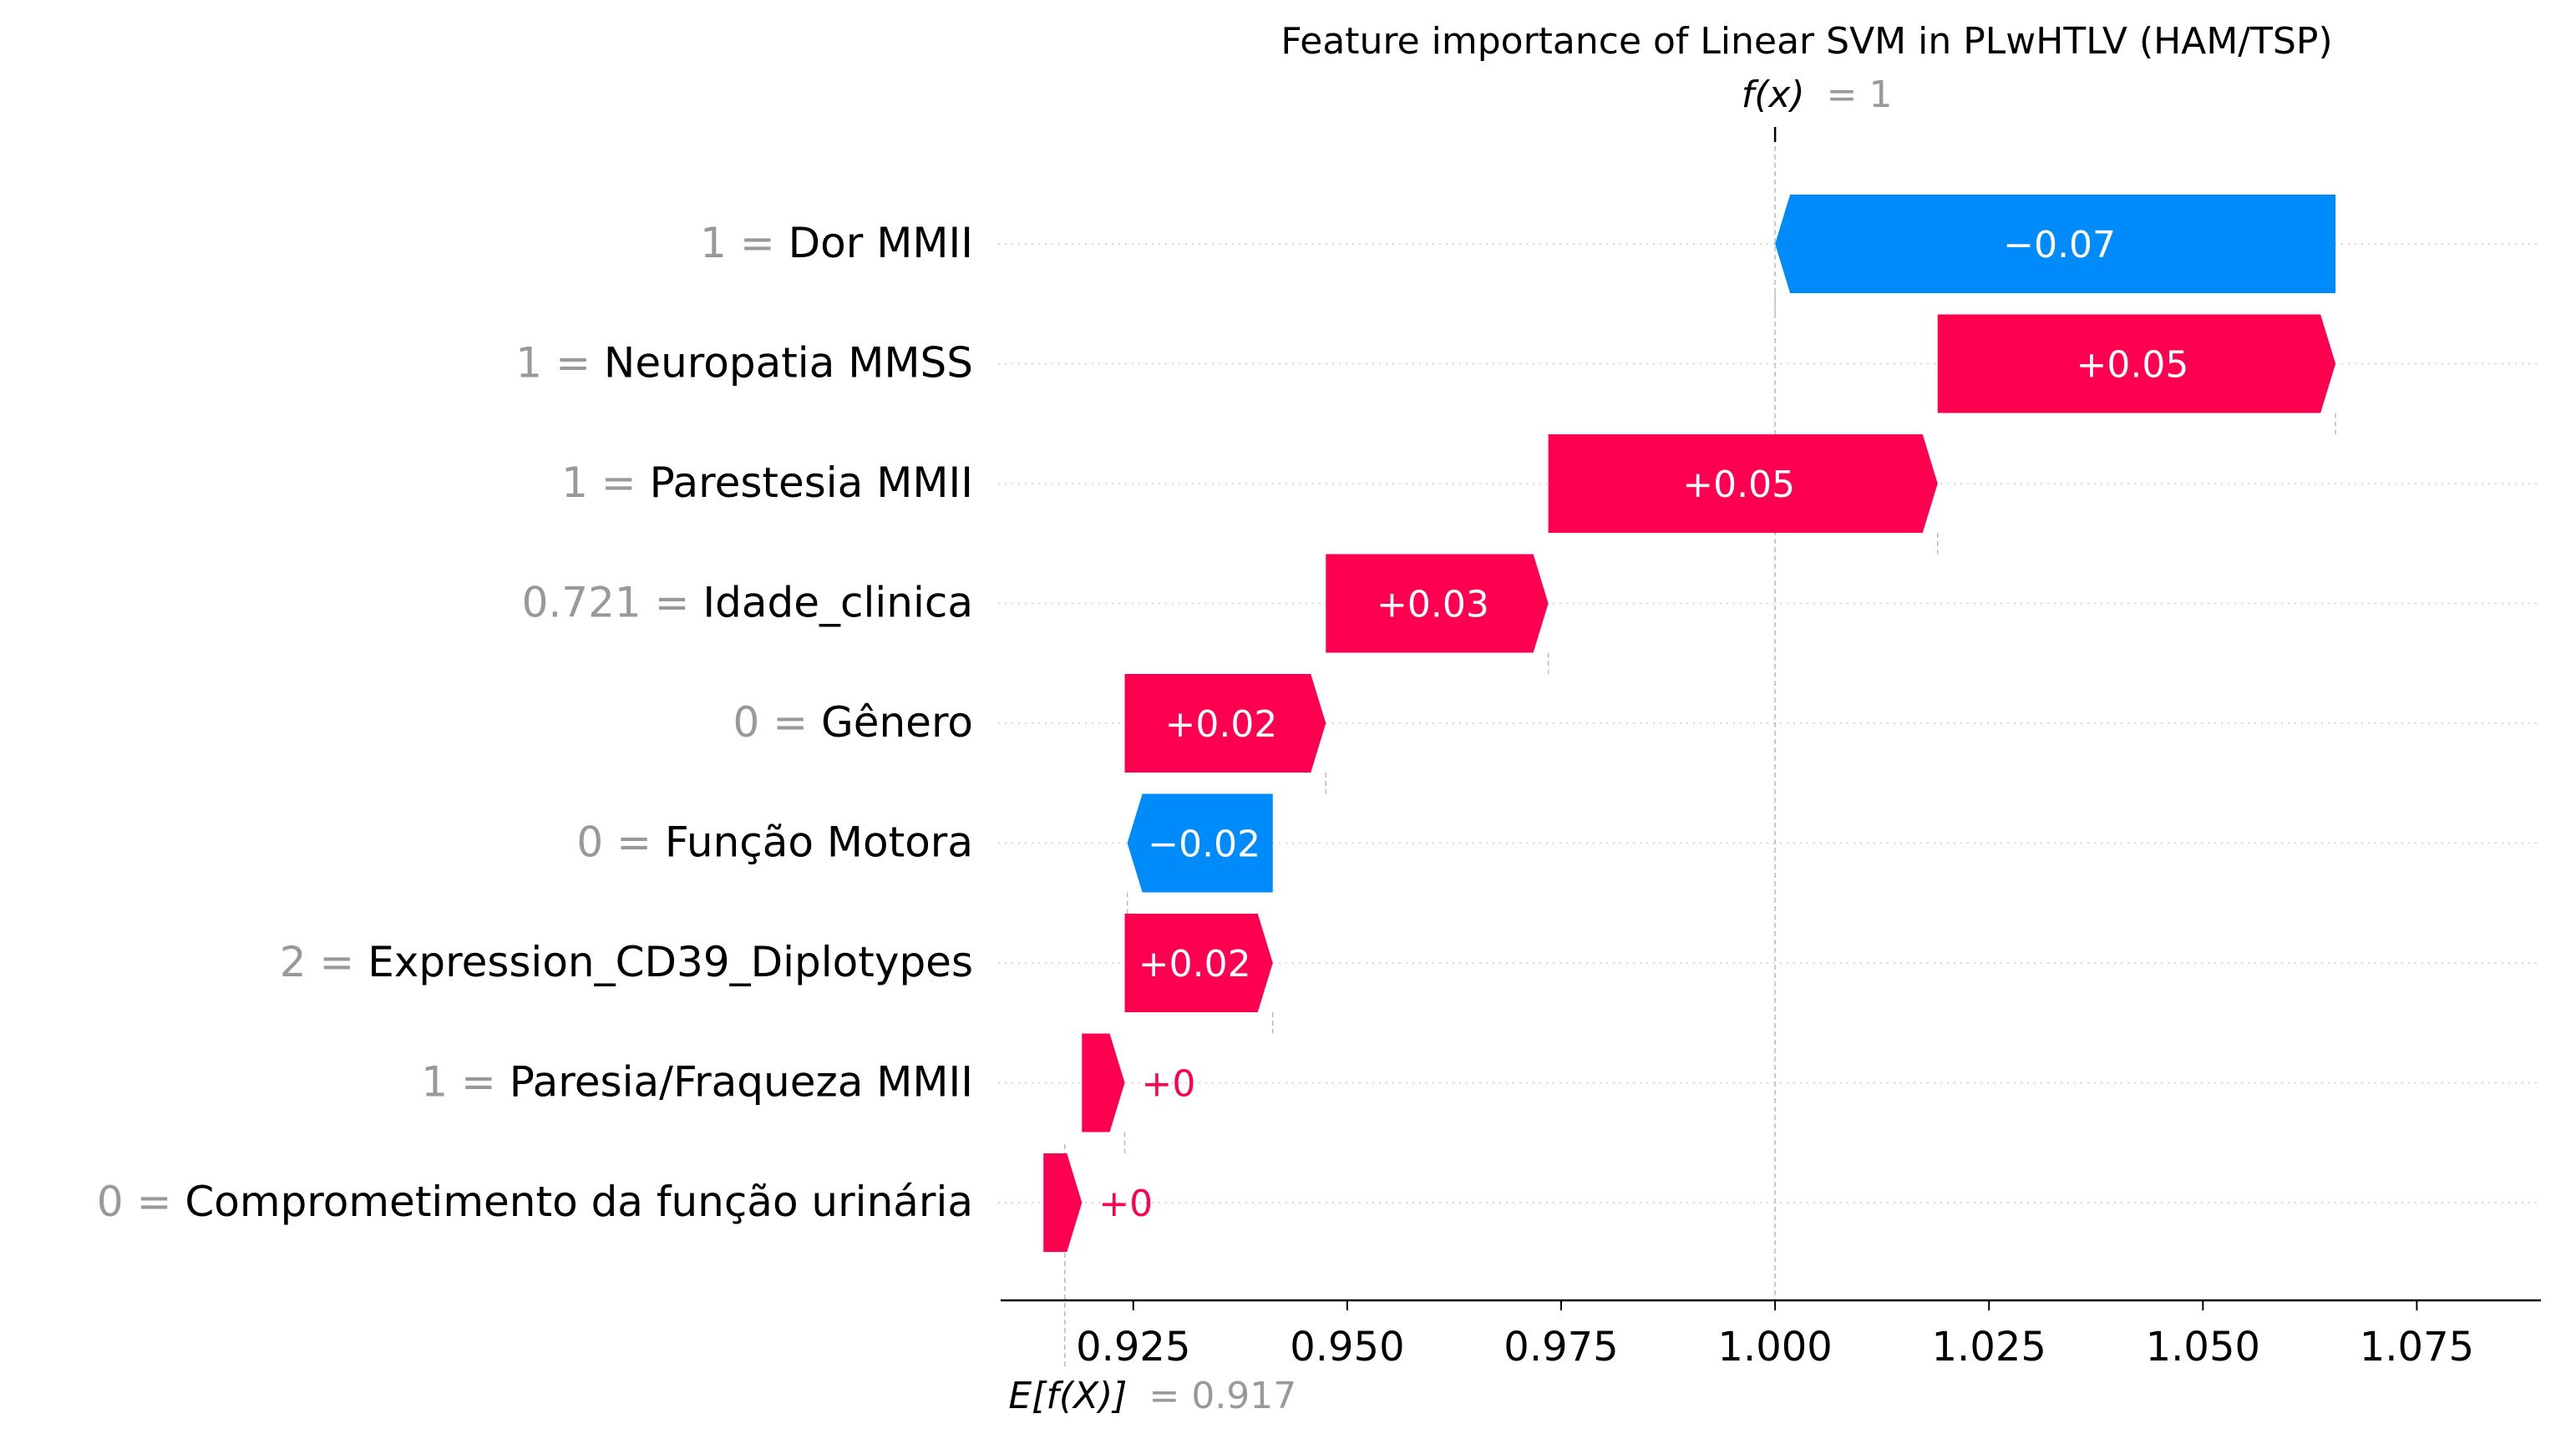 The height and width of the screenshot is (1439, 2576). What do you see at coordinates (1222, 1396) in the screenshot?
I see `base-value: = 0.917` at bounding box center [1222, 1396].